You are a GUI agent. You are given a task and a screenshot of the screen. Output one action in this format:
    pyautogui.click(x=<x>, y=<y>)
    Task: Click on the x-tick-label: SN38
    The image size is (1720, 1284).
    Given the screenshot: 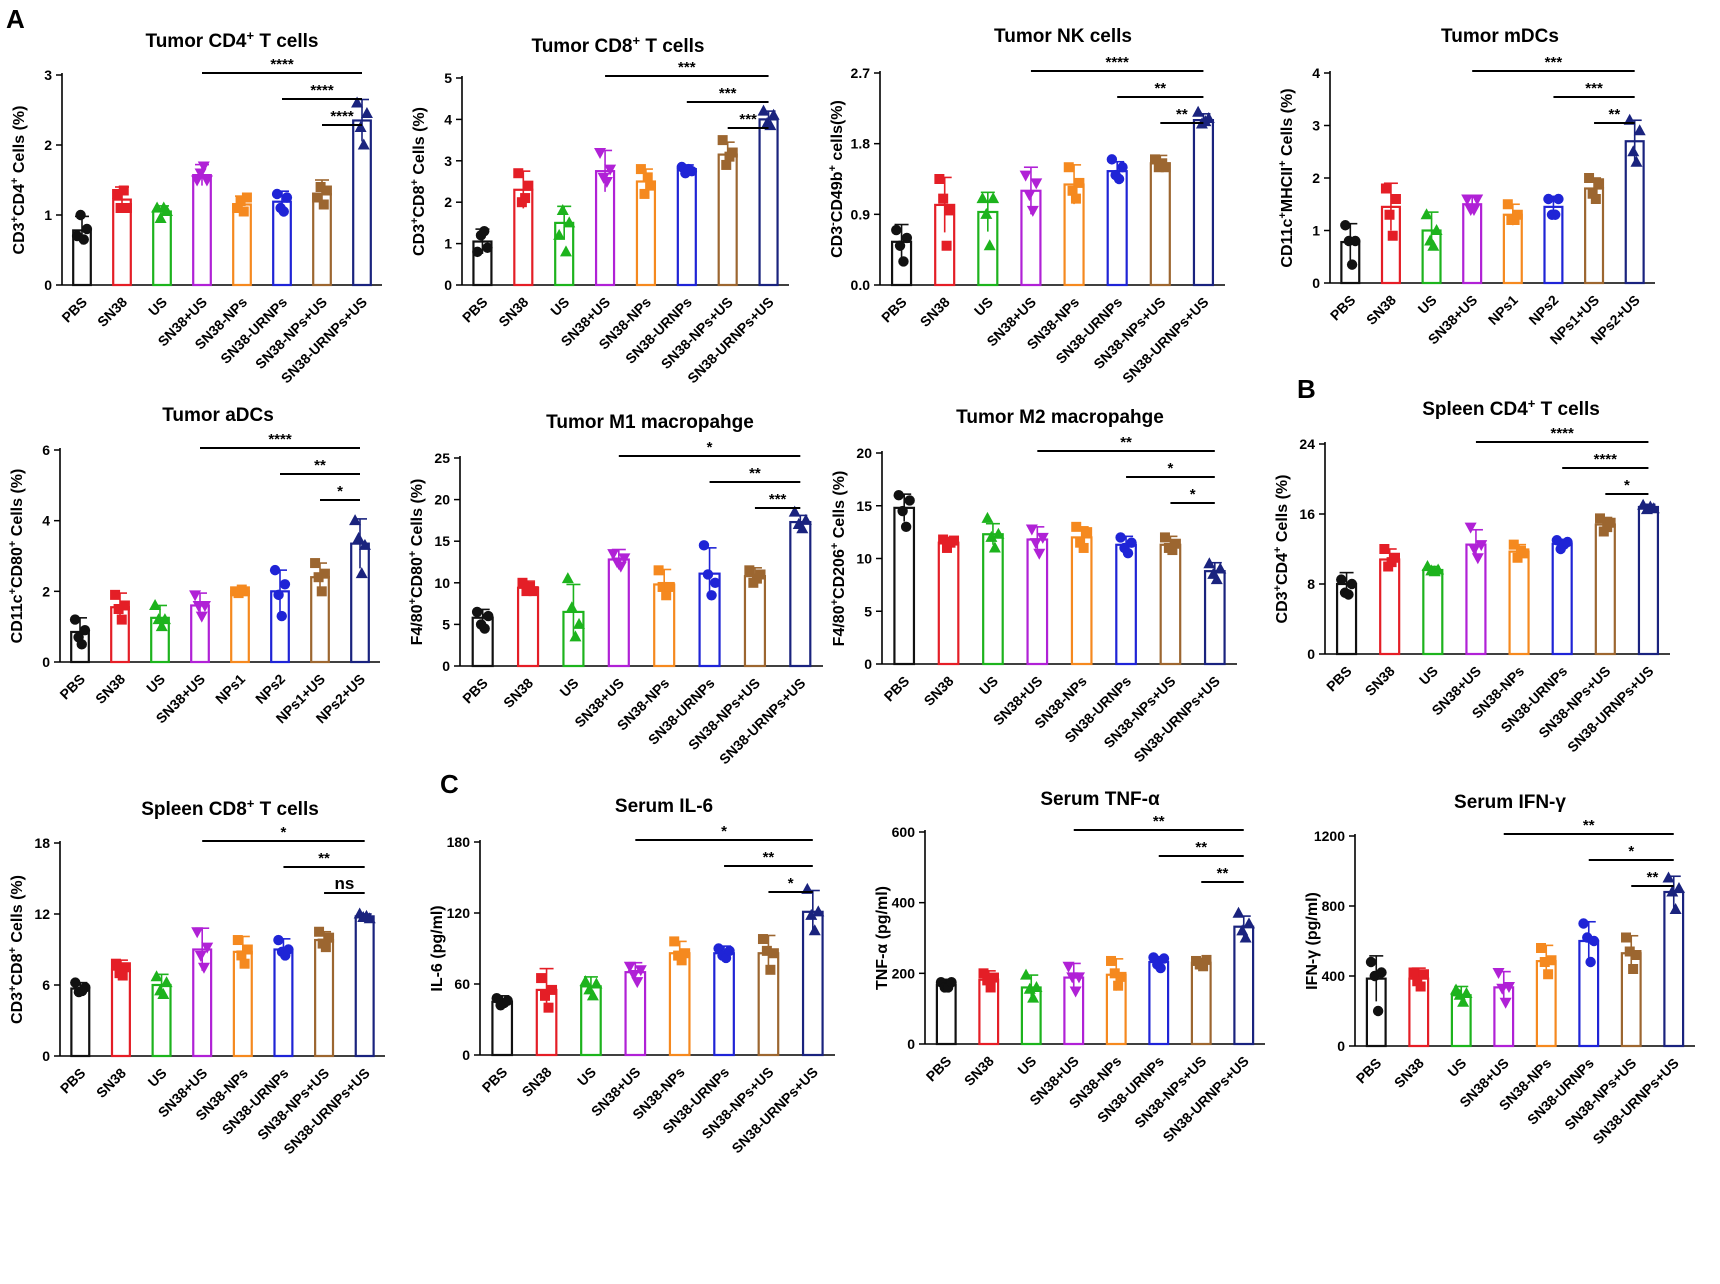 What is the action you would take?
    pyautogui.click(x=939, y=691)
    